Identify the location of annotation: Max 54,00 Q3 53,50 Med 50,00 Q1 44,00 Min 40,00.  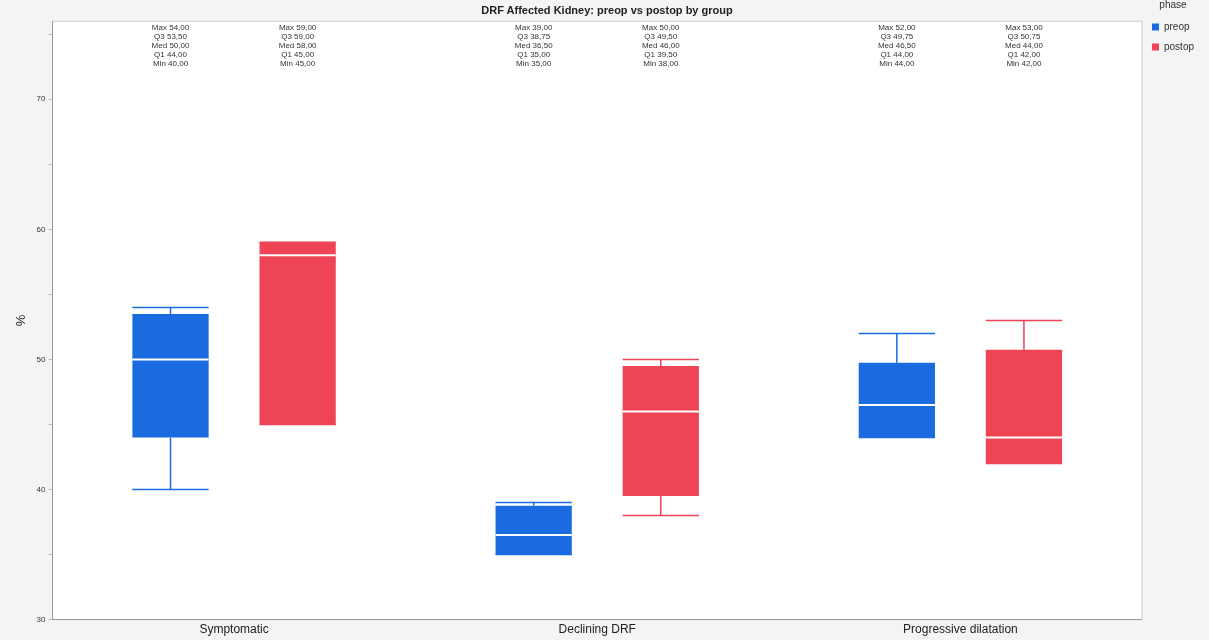
(170, 46).